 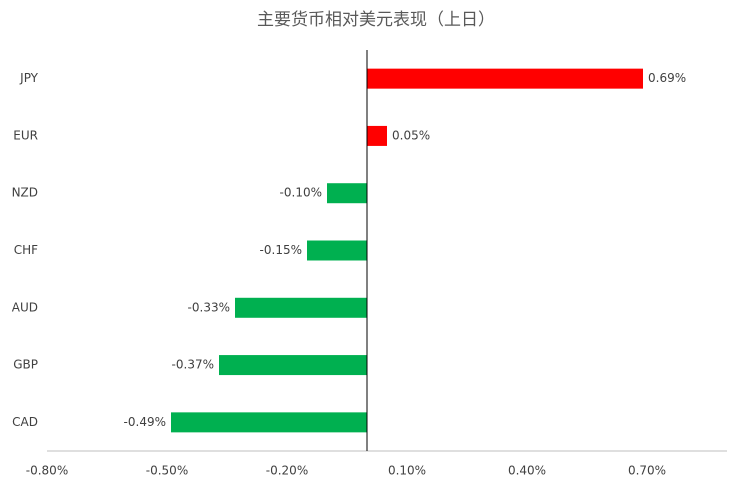 What do you see at coordinates (145, 422) in the screenshot?
I see `data-label: -0.49%` at bounding box center [145, 422].